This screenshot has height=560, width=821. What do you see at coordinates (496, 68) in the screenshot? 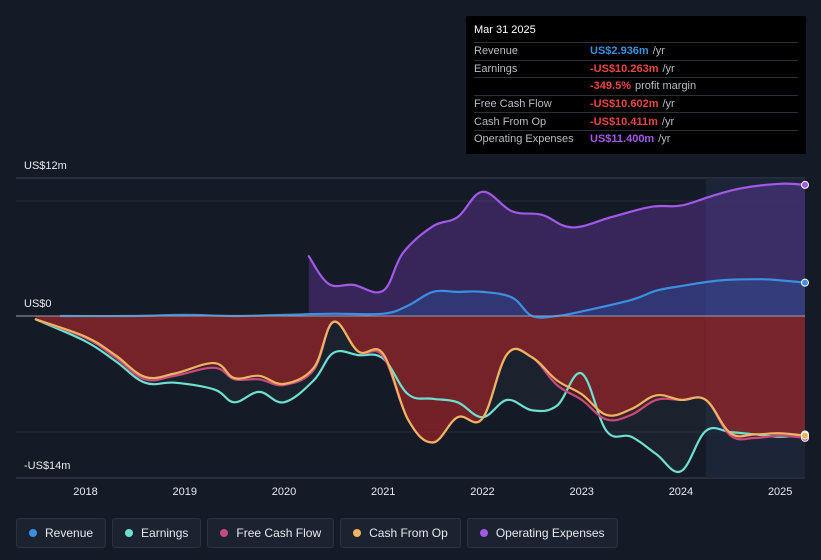
I see `tooltip-row-label: Earnings` at bounding box center [496, 68].